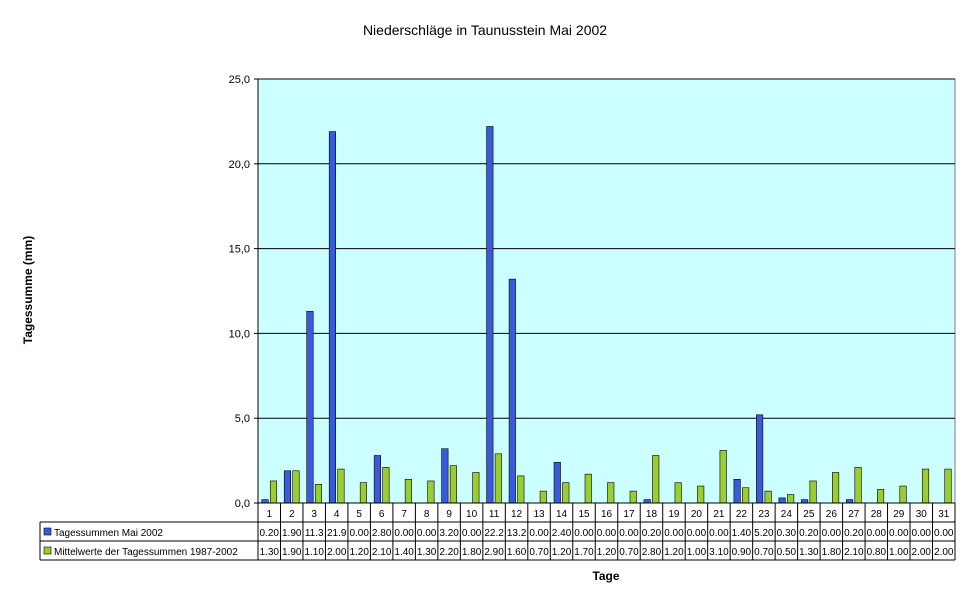  Describe the element at coordinates (146, 552) in the screenshot. I see `legend-label: Mittelwerte der Tagessummen 1987-2002` at that location.